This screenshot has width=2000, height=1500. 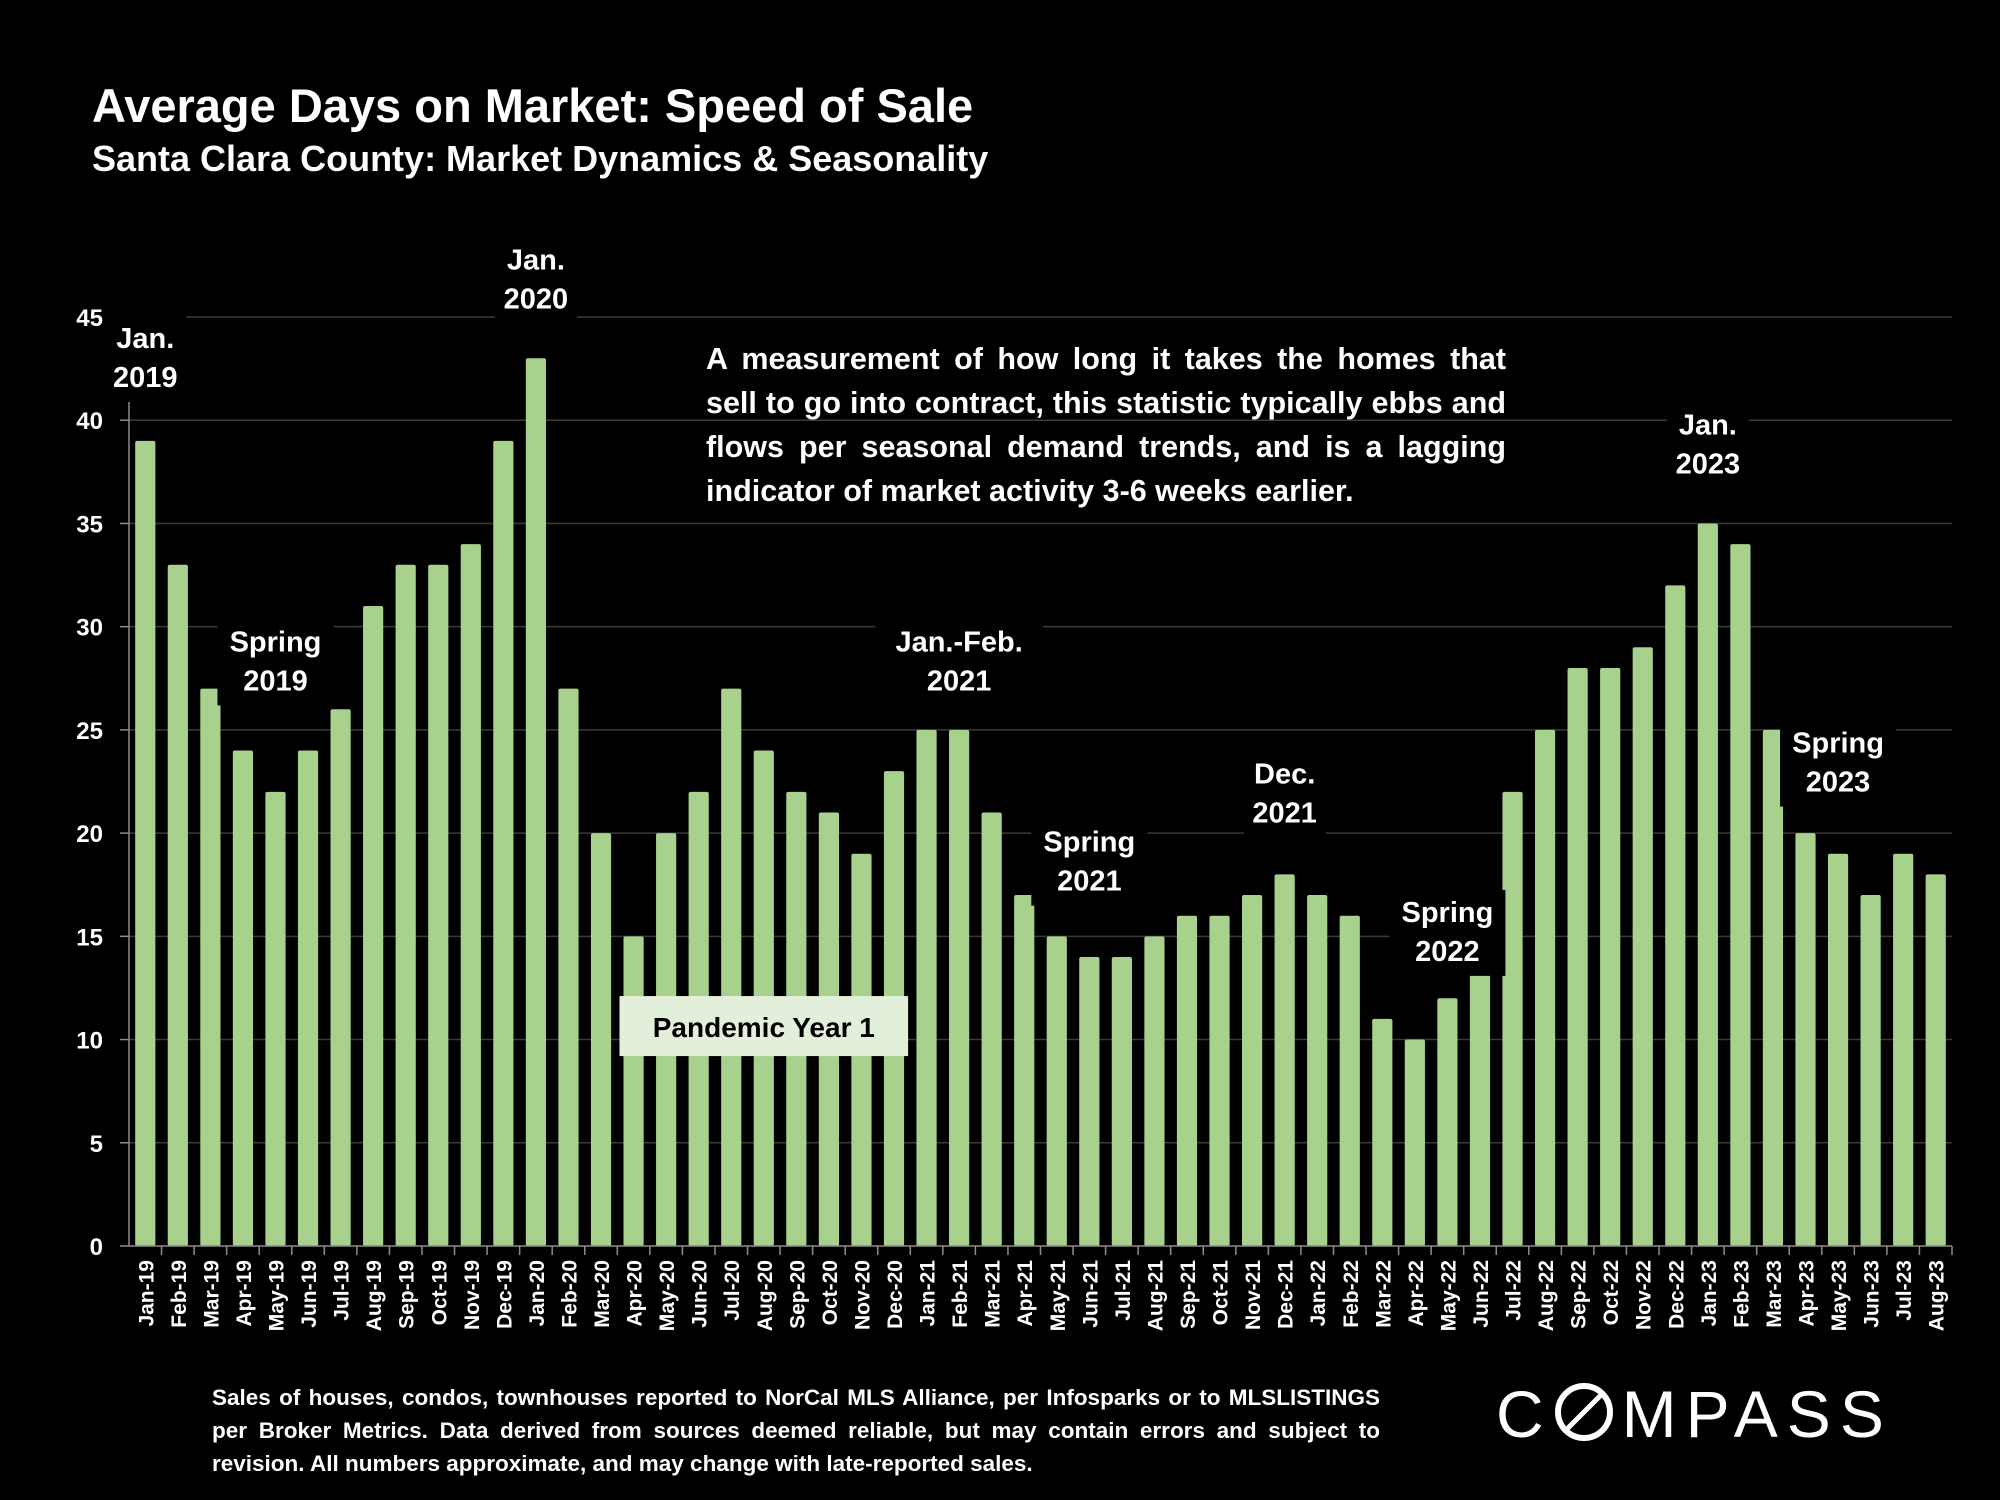 I want to click on x-tick-label: Oct-22, so click(x=1611, y=1292).